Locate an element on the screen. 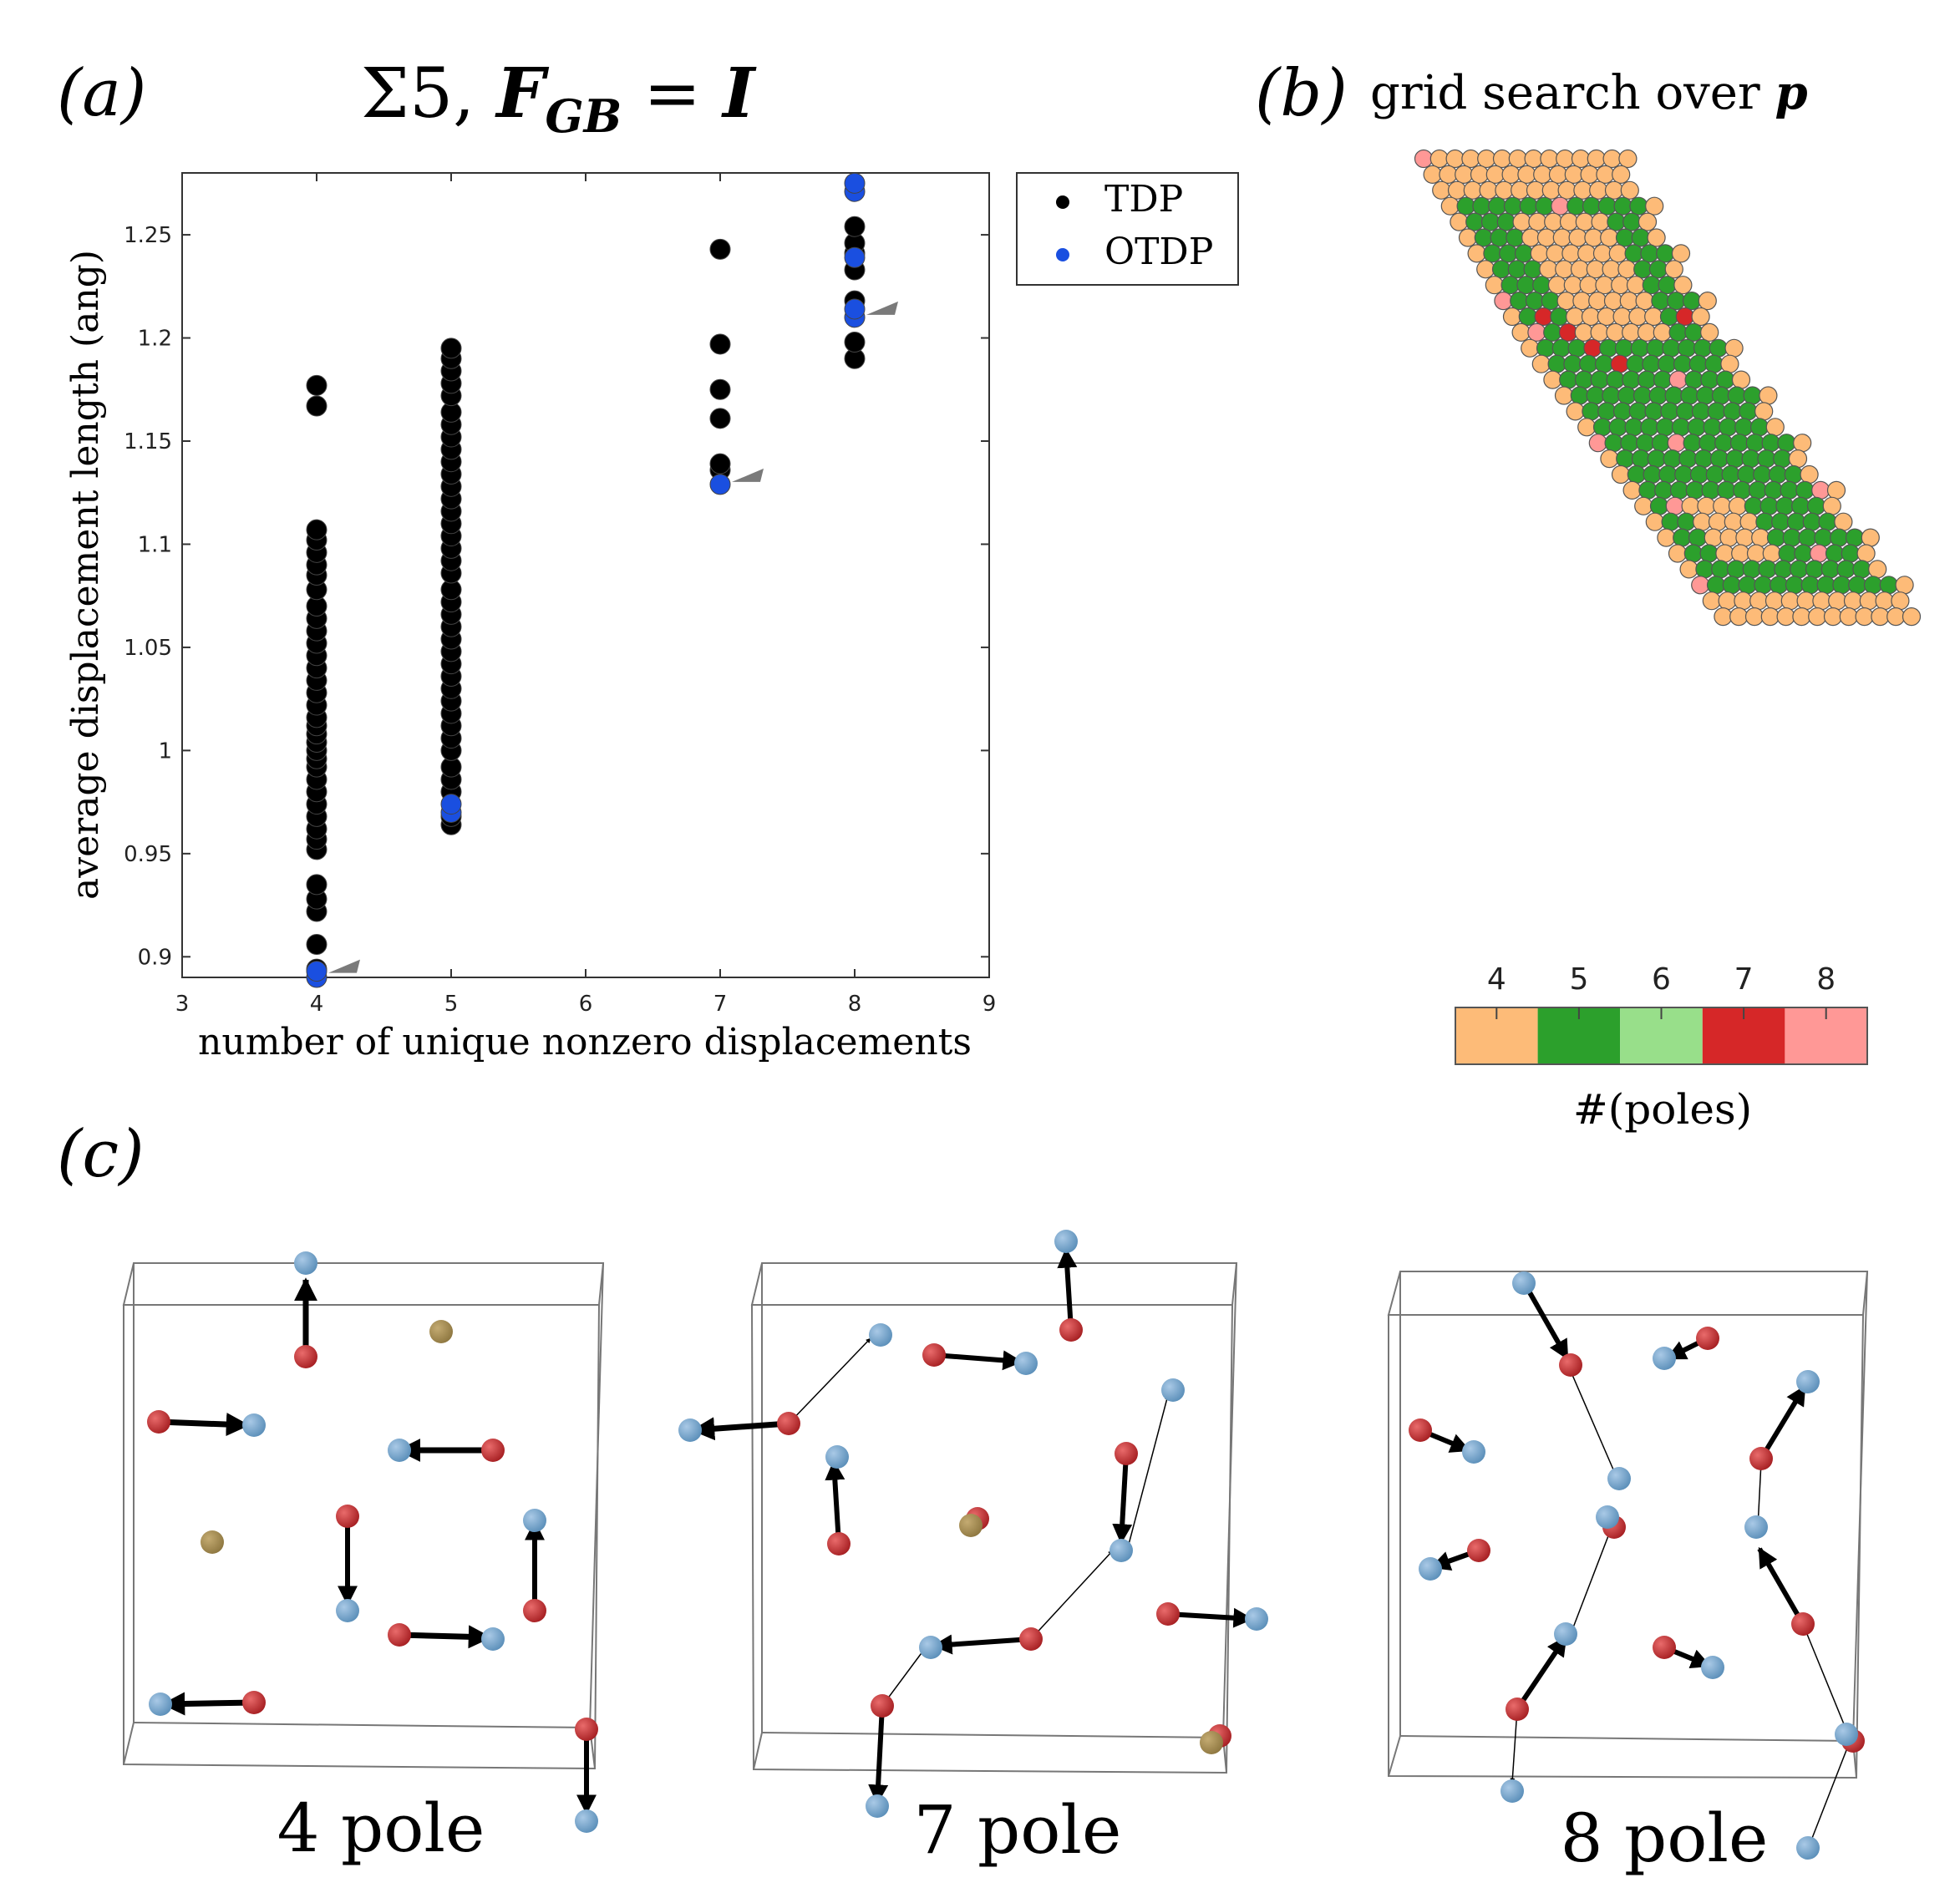 This screenshot has height=1898, width=1960. atom-tan is located at coordinates (971, 1526).